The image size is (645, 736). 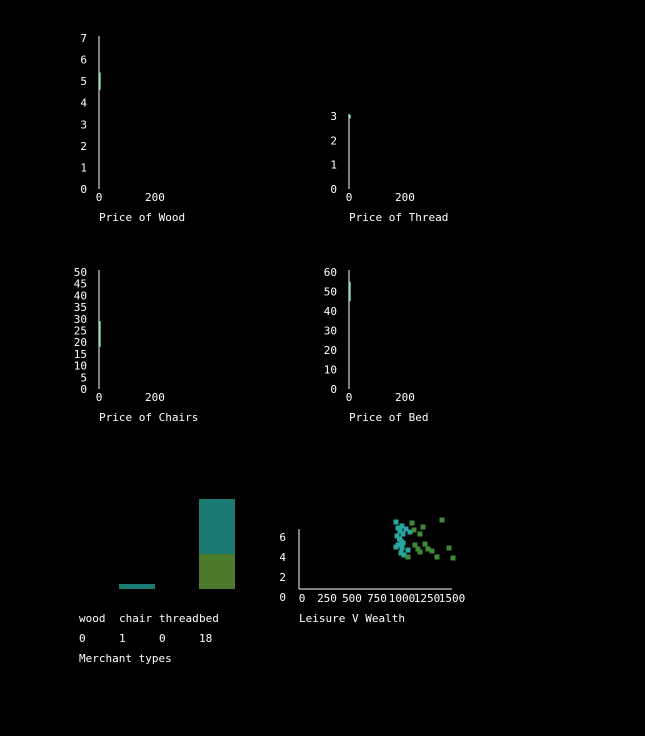 I want to click on x-axis-label: Price of Chairs, so click(x=148, y=417).